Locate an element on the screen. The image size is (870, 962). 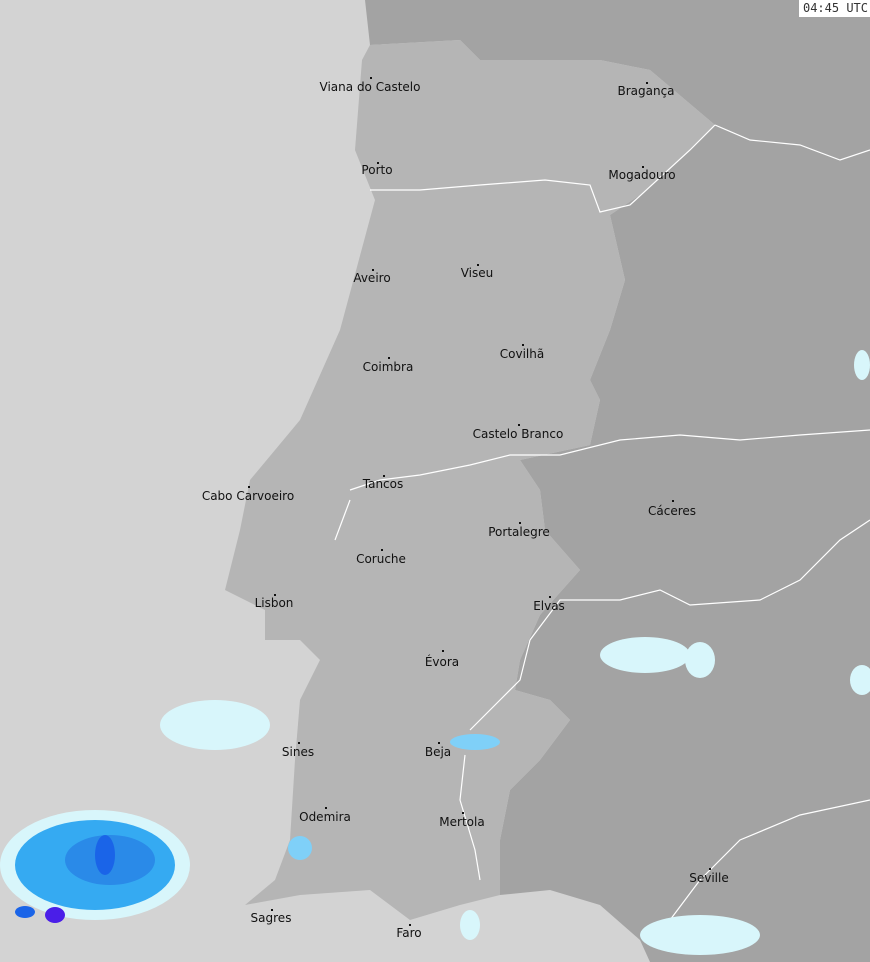
city-label: Évora is located at coordinates (442, 662).